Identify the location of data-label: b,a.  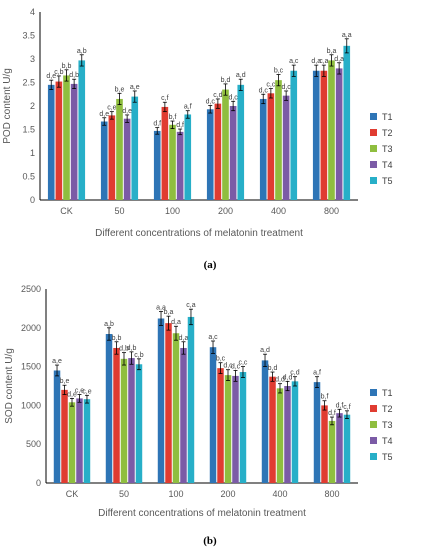
(332, 51).